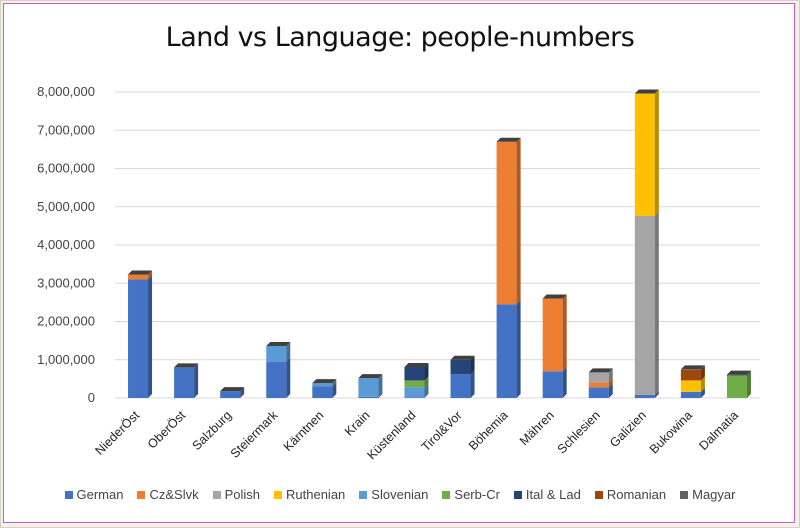 Image resolution: width=800 pixels, height=528 pixels. I want to click on legend-item: Slovenian, so click(393, 494).